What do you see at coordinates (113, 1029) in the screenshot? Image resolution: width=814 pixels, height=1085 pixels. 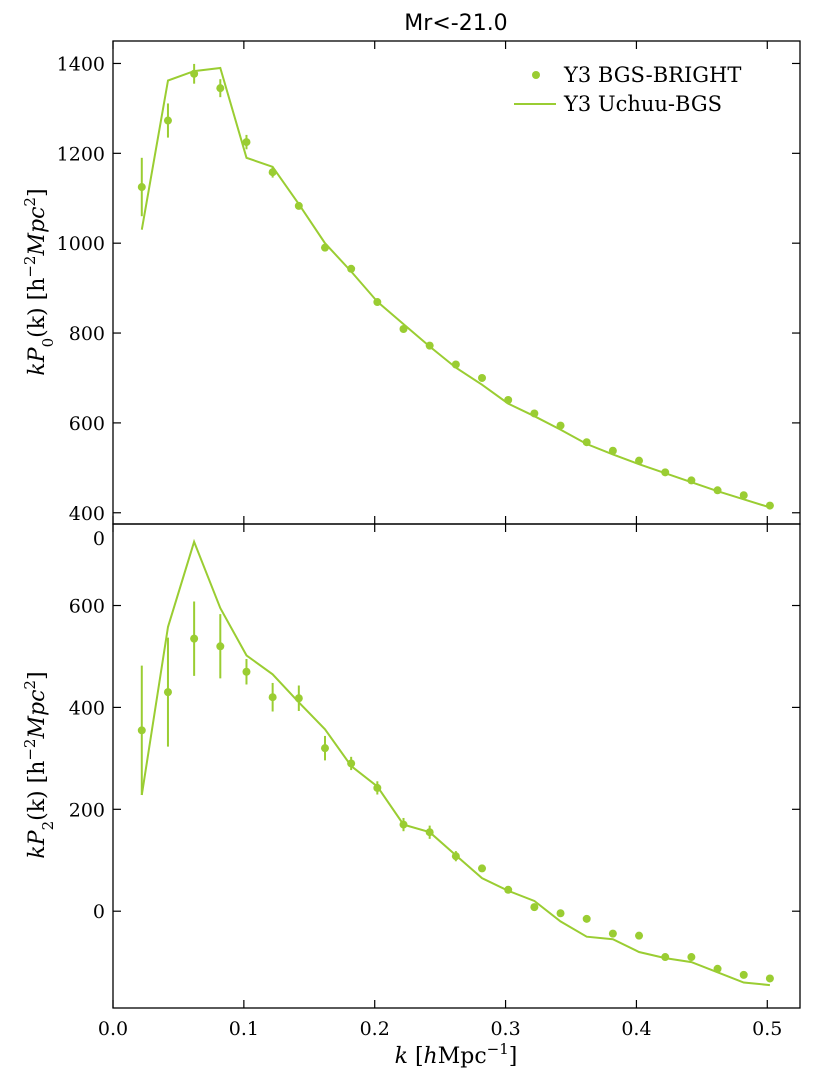 I see `x-tick-label: 0.0` at bounding box center [113, 1029].